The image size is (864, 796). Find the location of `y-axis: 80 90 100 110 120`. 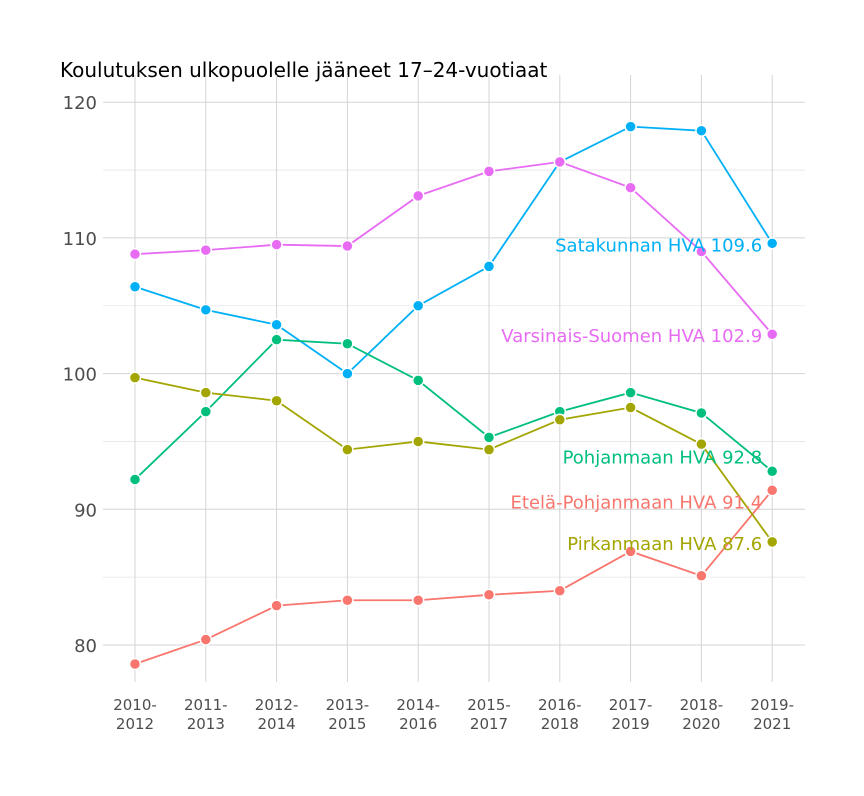

y-axis: 80 90 100 110 120 is located at coordinates (80, 375).